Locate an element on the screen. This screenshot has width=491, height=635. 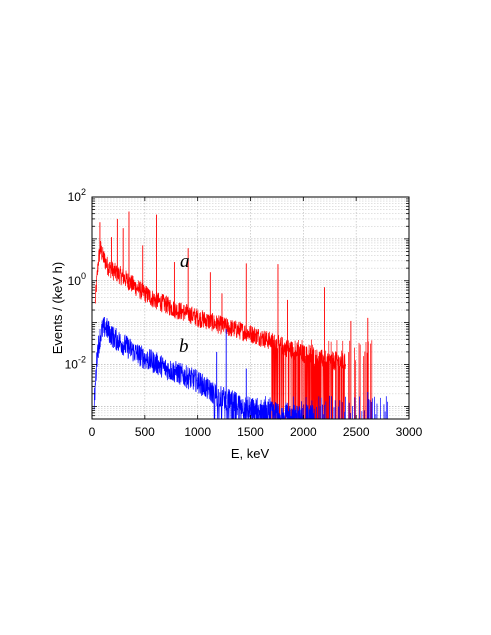
y-tick-label: 10⁻² is located at coordinates (75, 363).